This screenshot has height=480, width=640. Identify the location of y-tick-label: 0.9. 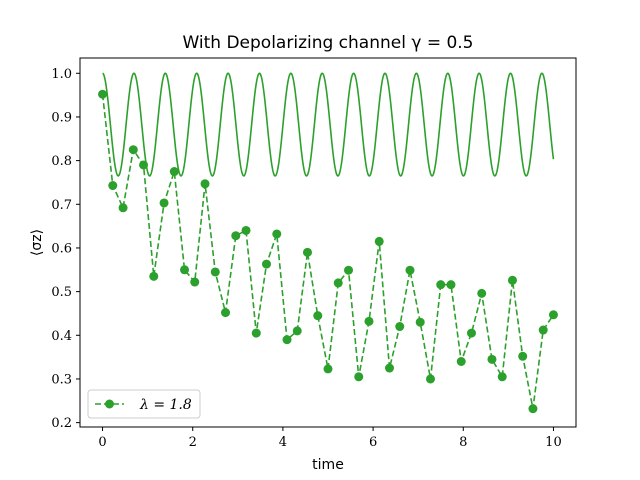
(61, 117).